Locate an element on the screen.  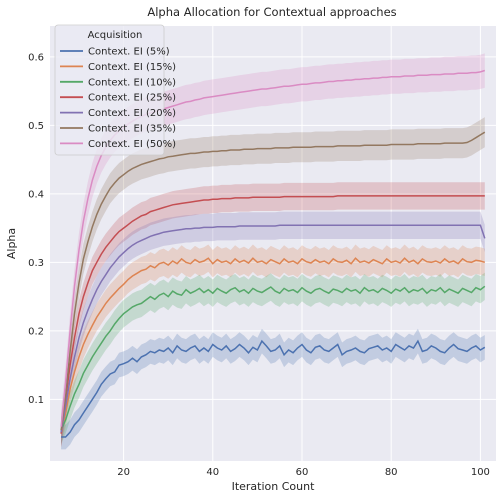
legend-entry: Context. EI (15%) is located at coordinates (132, 67).